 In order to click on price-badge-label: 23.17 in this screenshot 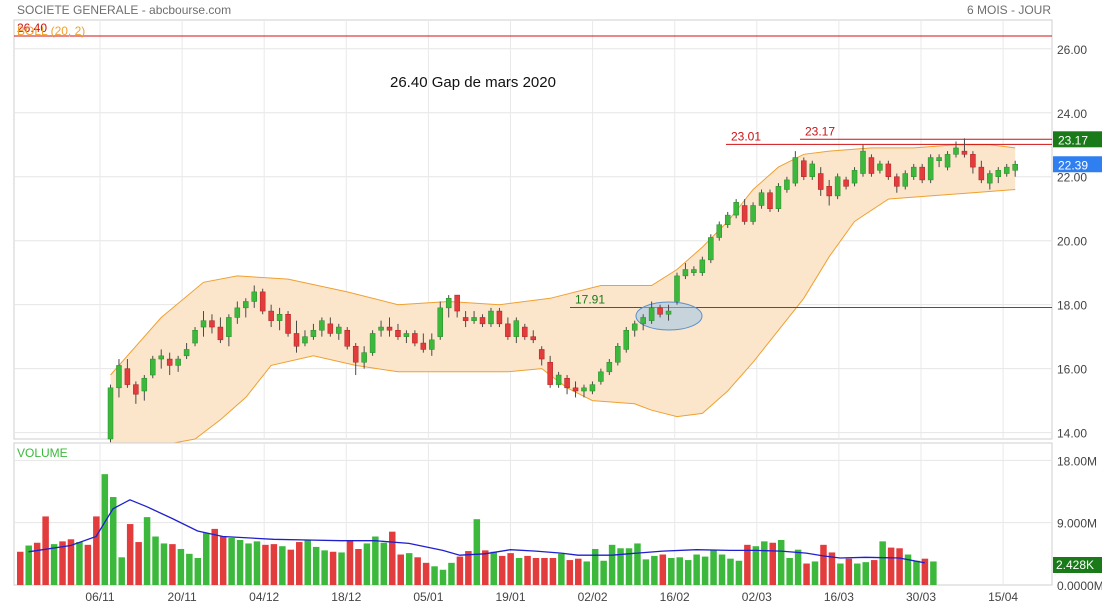, I will do `click(1073, 140)`.